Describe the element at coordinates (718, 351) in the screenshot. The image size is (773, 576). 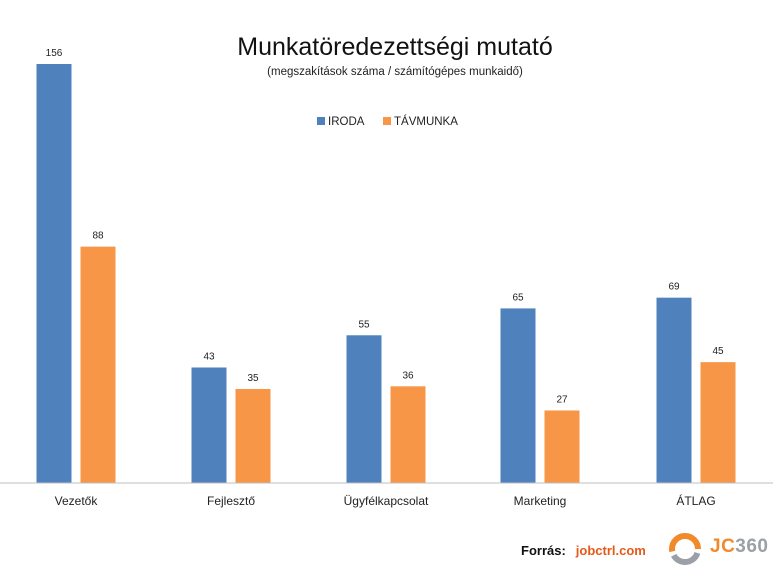
I see `data-label-távmunka-4: 45` at that location.